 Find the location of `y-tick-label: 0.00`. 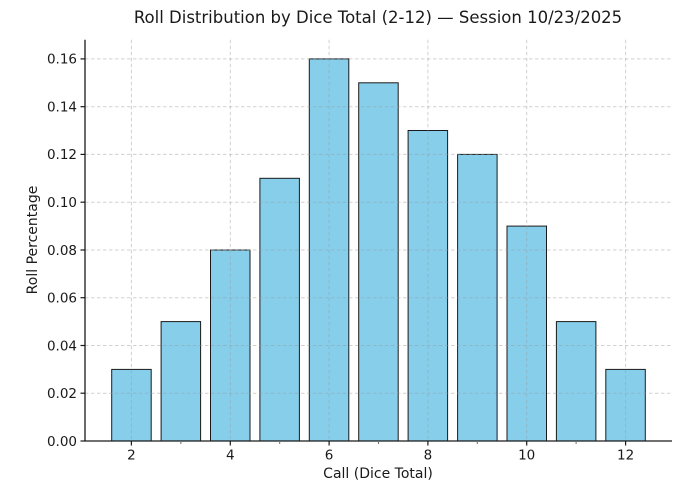

y-tick-label: 0.00 is located at coordinates (62, 442).